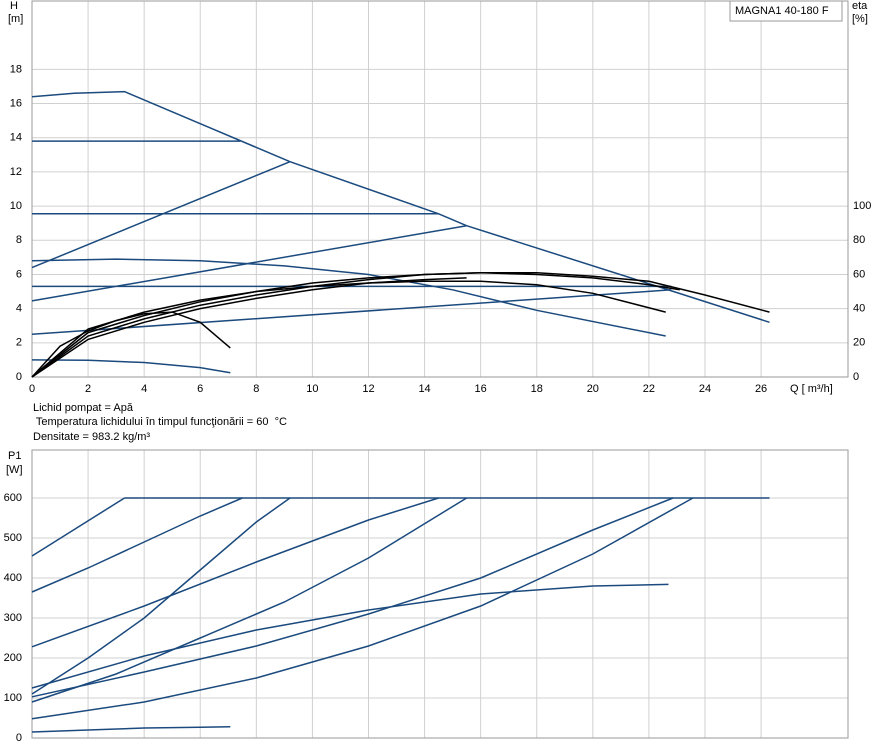 The height and width of the screenshot is (755, 876). I want to click on y-tick-label: 100, so click(13, 698).